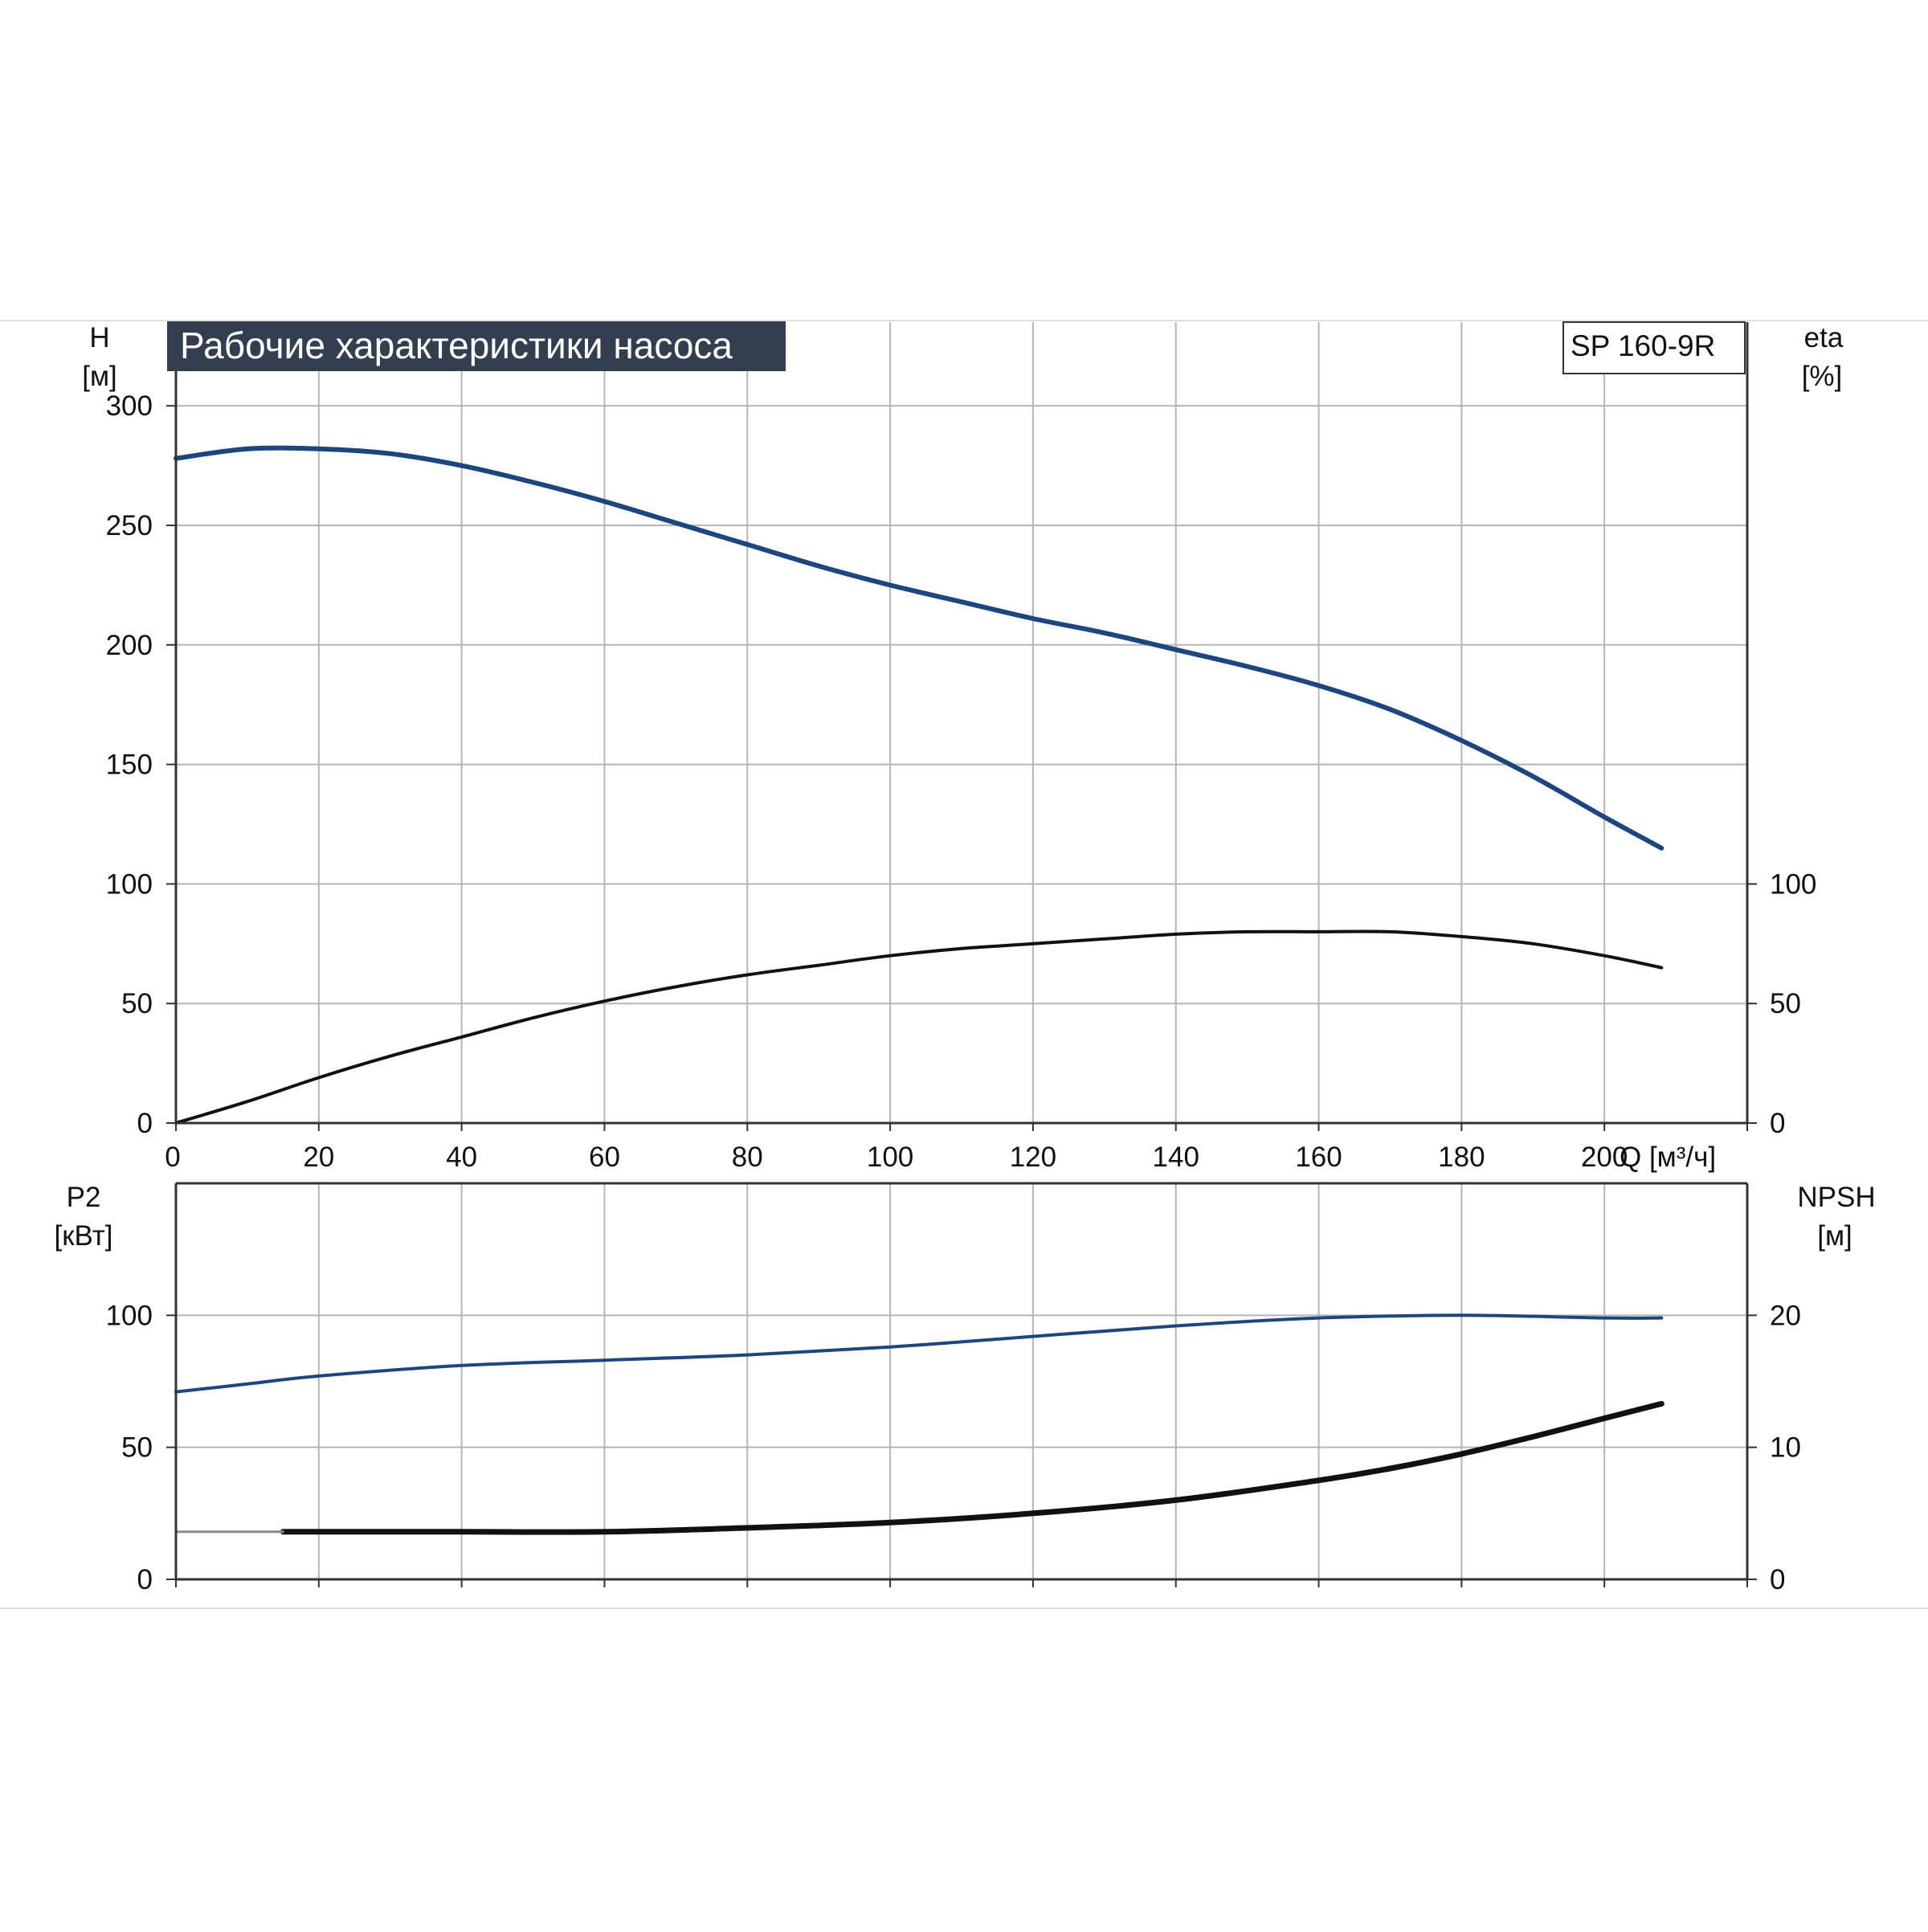  Describe the element at coordinates (129, 525) in the screenshot. I see `y-left-tick-label: 250` at that location.